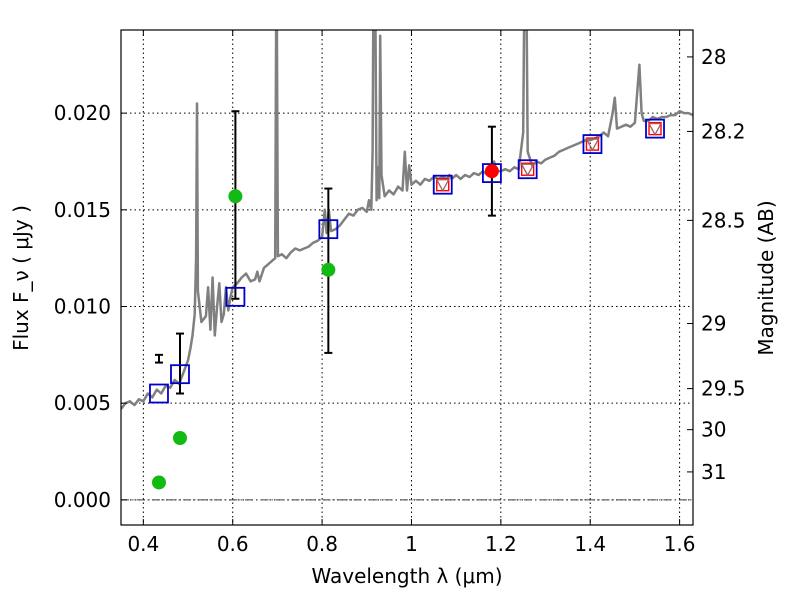 The height and width of the screenshot is (600, 800). What do you see at coordinates (82, 113) in the screenshot?
I see `y-tick-label: 0.020` at bounding box center [82, 113].